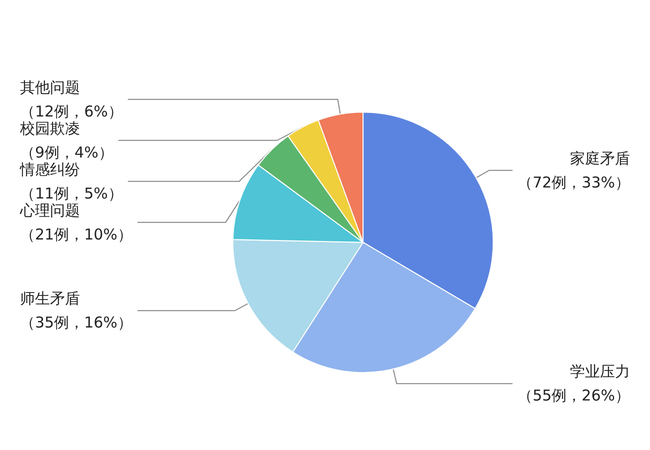 The height and width of the screenshot is (450, 650). Describe the element at coordinates (574, 395) in the screenshot. I see `data-label: （55例，26%）` at that location.